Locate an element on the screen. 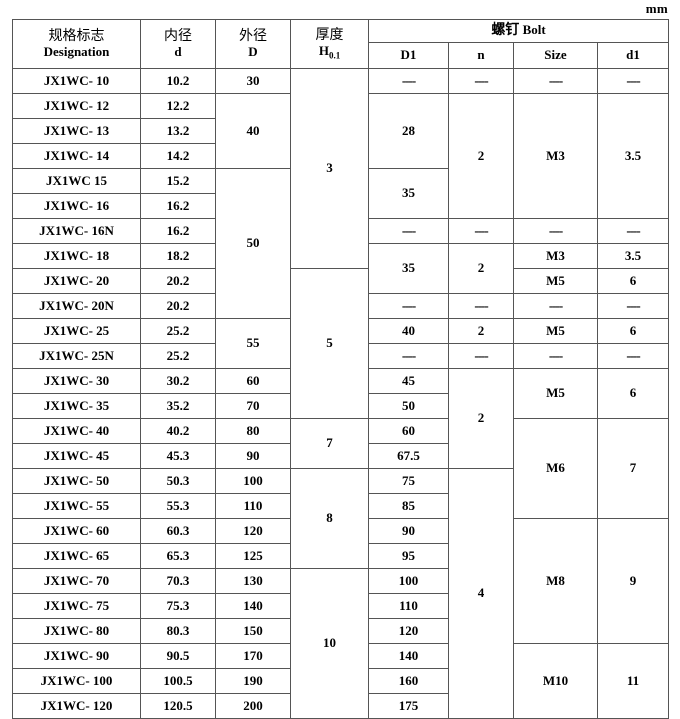  table-row: JX1WC- 65 65.3 125 95 is located at coordinates (340, 556).